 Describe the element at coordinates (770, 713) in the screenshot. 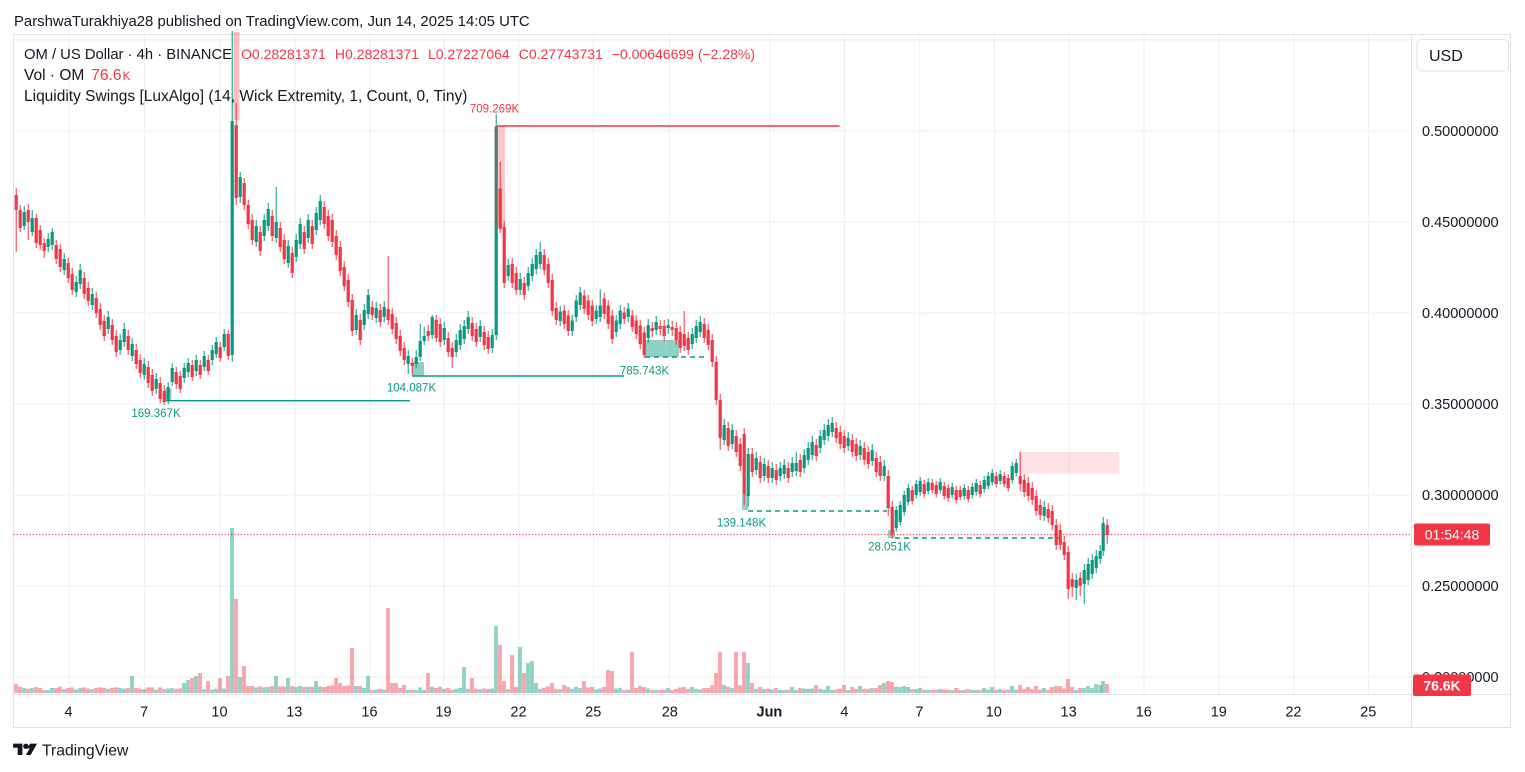

I see `svg-text: Jun` at that location.